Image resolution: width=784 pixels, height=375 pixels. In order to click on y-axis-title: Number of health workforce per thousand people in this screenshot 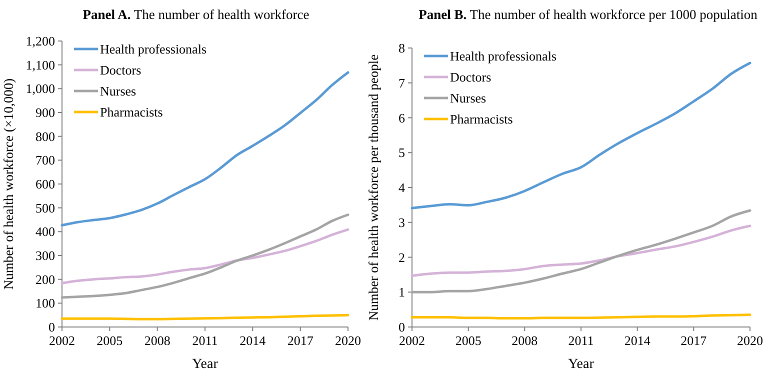, I will do `click(373, 187)`.